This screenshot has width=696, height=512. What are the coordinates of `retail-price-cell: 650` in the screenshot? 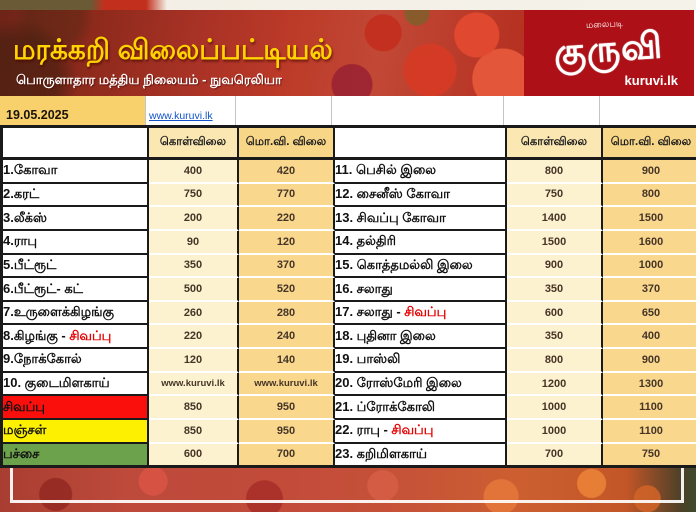 It's located at (649, 313).